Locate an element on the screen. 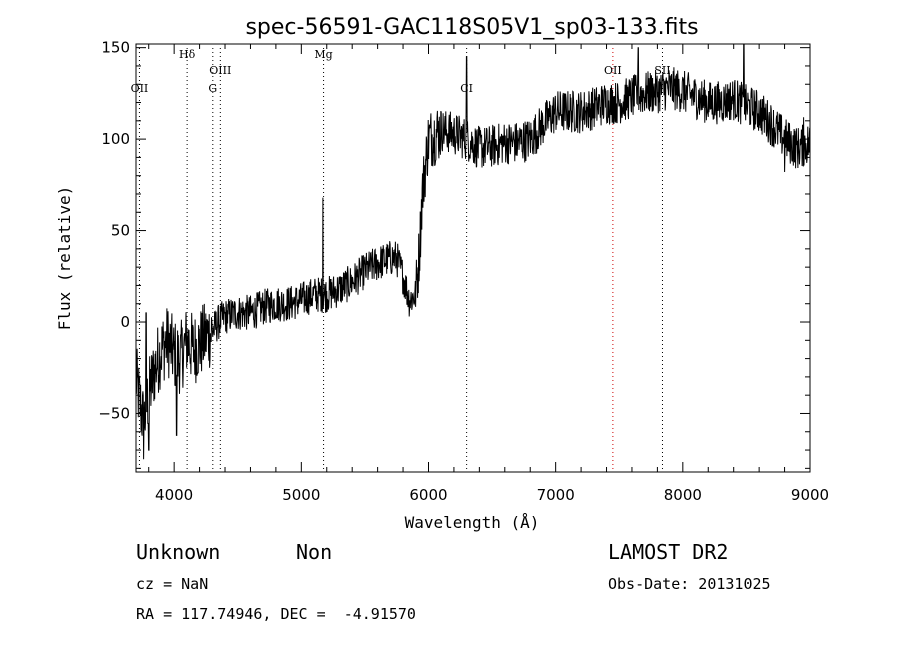 The image size is (900, 650). y-tick-label: 50 is located at coordinates (120, 231).